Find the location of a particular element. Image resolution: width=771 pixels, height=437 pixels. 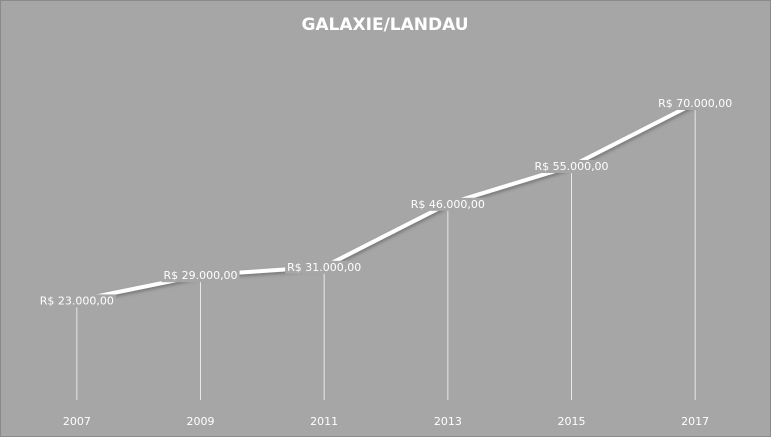

x-tick-label: 2009 is located at coordinates (201, 421).